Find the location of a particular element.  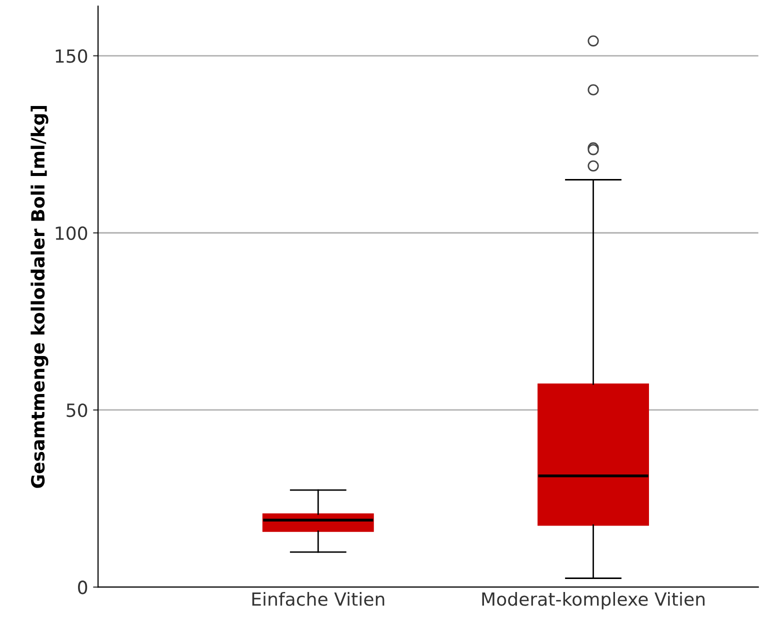

x-tick-label: Einfache Vitien is located at coordinates (318, 599).